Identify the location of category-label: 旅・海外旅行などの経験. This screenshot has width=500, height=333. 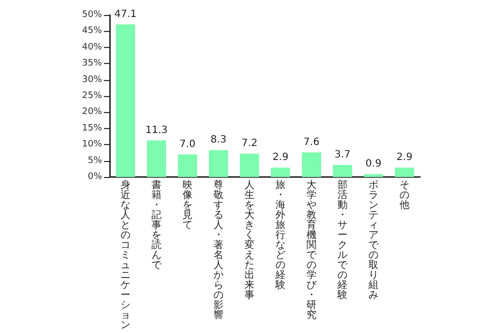
(281, 235).